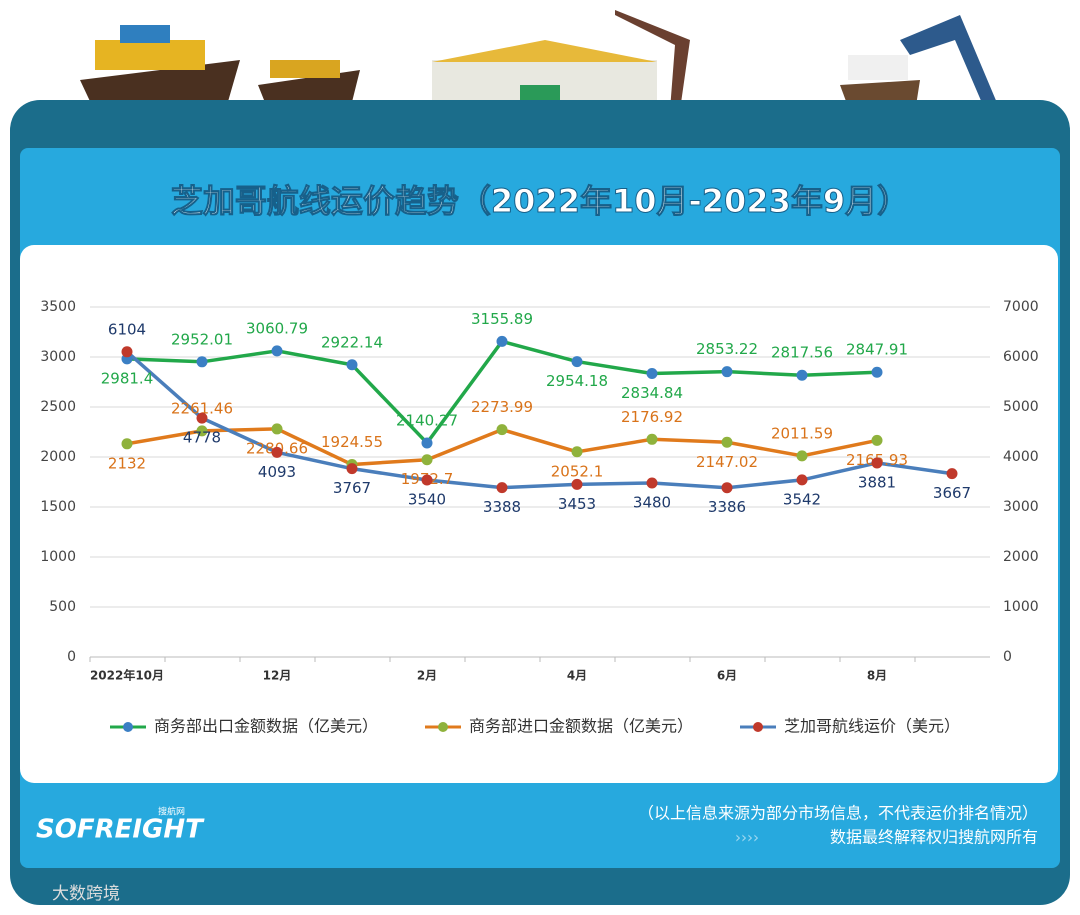 This screenshot has width=1080, height=915. I want to click on data-label: 2954.18, so click(577, 381).